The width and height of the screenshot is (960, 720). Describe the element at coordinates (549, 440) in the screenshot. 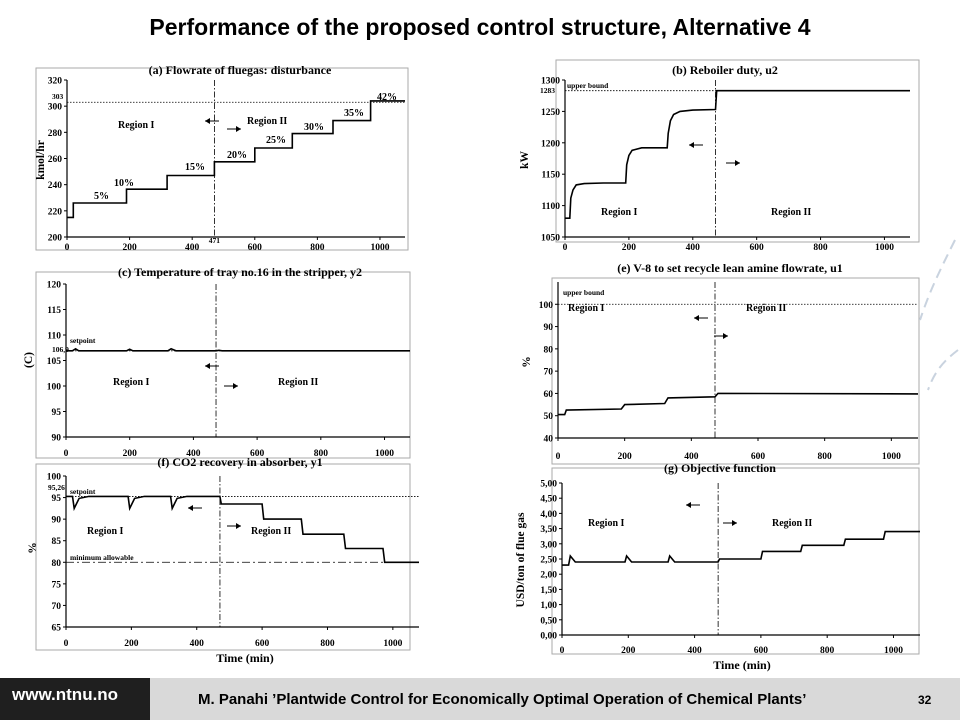

I see `y-tick-label: 40` at that location.